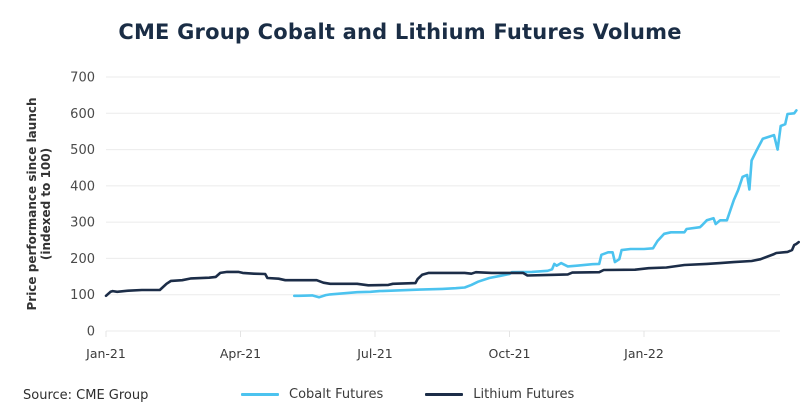 This screenshot has height=419, width=800. Describe the element at coordinates (240, 353) in the screenshot. I see `x-tick-label: Apr-21` at that location.